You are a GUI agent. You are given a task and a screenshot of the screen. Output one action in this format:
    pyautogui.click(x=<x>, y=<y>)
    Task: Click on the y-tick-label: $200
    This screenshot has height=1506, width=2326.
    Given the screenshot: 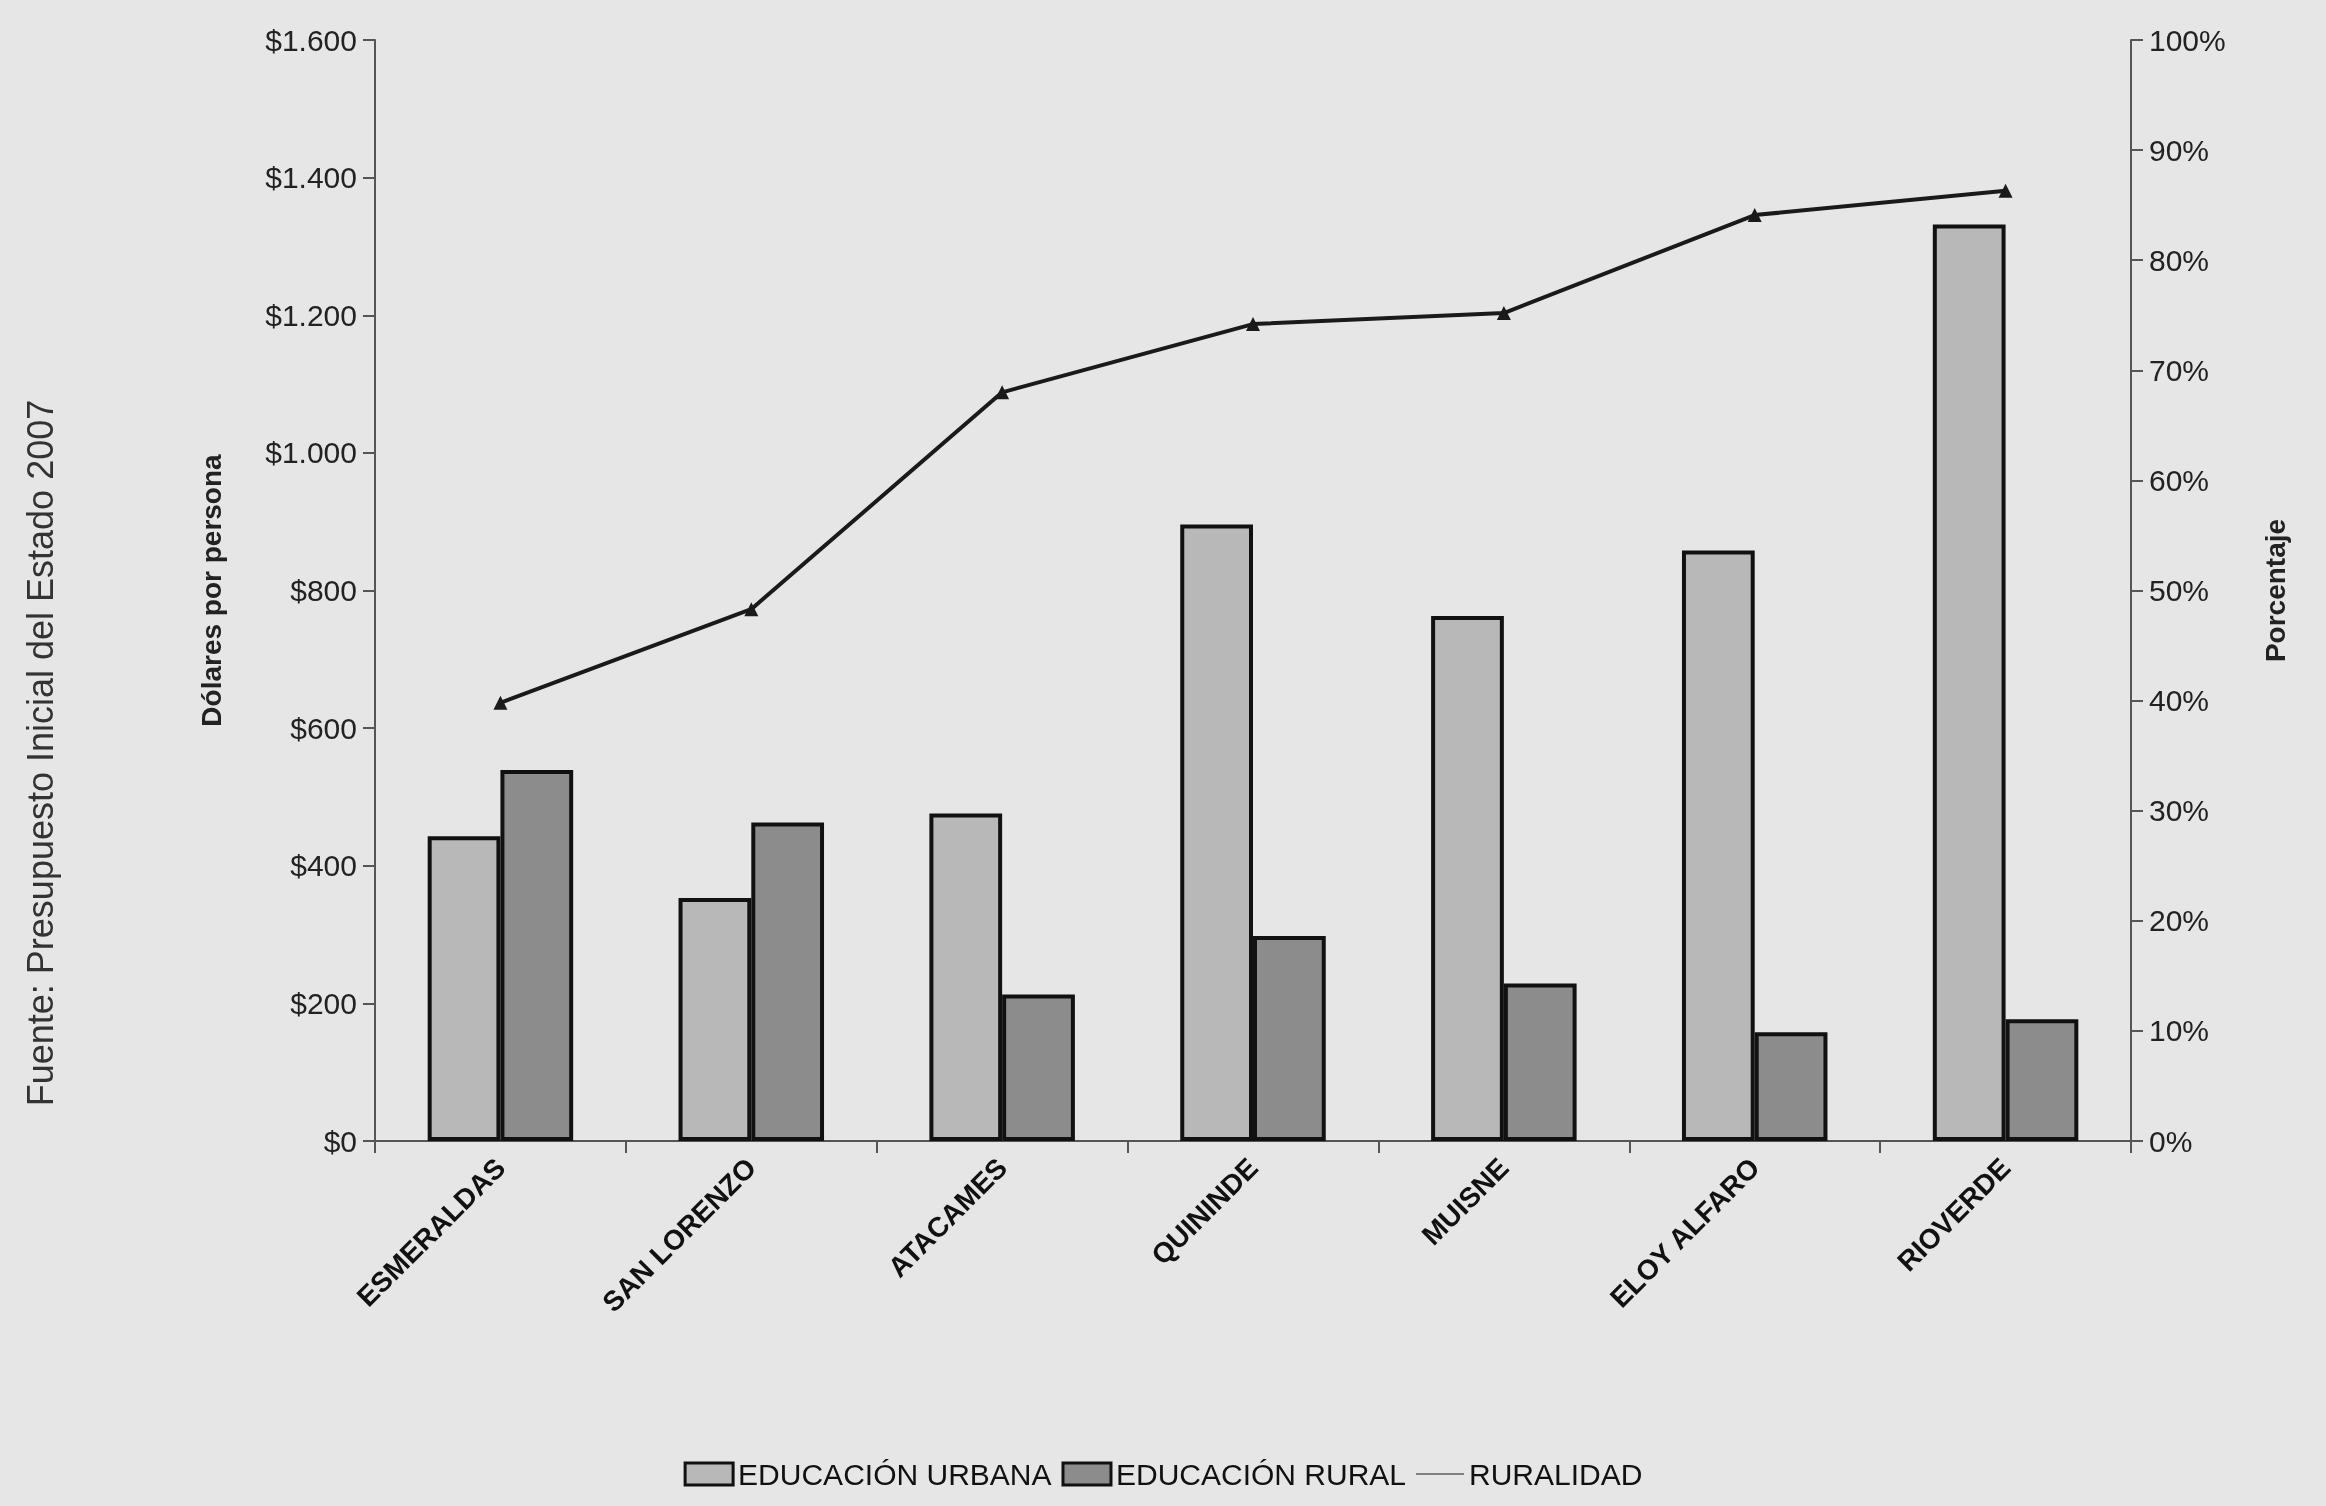 What is the action you would take?
    pyautogui.click(x=323, y=1003)
    